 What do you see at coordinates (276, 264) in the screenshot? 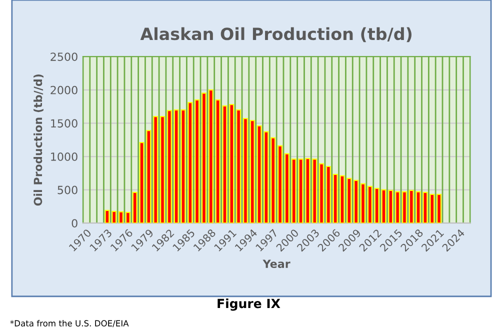
I see `x-axis-title: Year` at bounding box center [276, 264].